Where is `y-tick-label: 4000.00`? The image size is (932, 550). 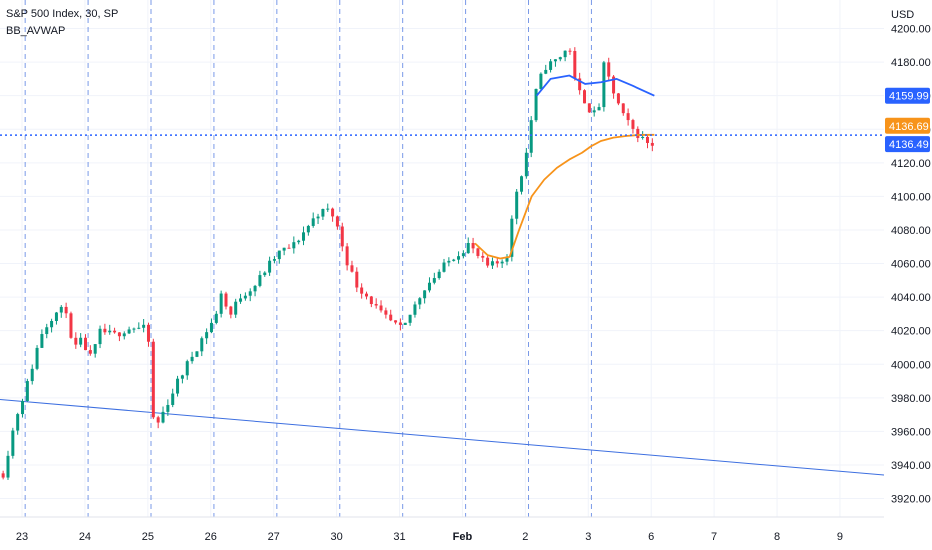 y-tick-label: 4000.00 is located at coordinates (911, 365).